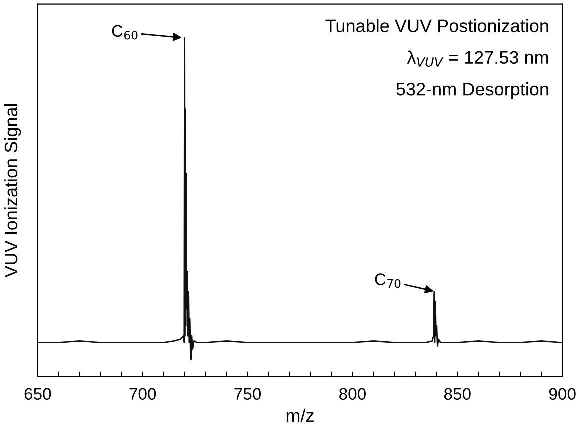 This screenshot has width=583, height=433. What do you see at coordinates (472, 91) in the screenshot?
I see `annotation: 532-nm Desorption` at bounding box center [472, 91].